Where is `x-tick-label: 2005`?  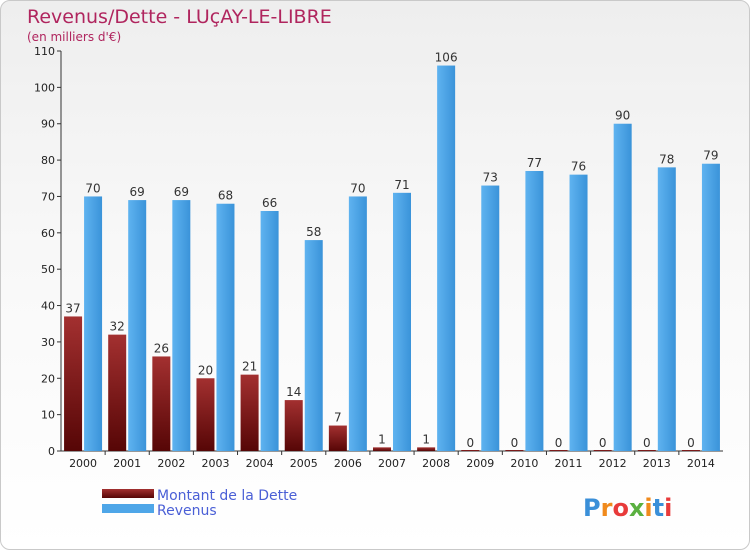
x-tick-label: 2005 is located at coordinates (304, 463).